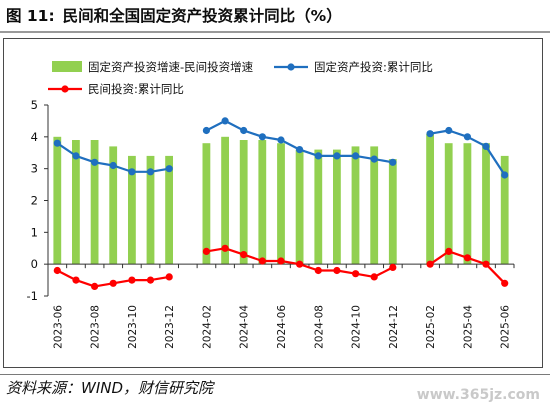  What do you see at coordinates (34, 105) in the screenshot?
I see `y-tick-label: 5` at bounding box center [34, 105].